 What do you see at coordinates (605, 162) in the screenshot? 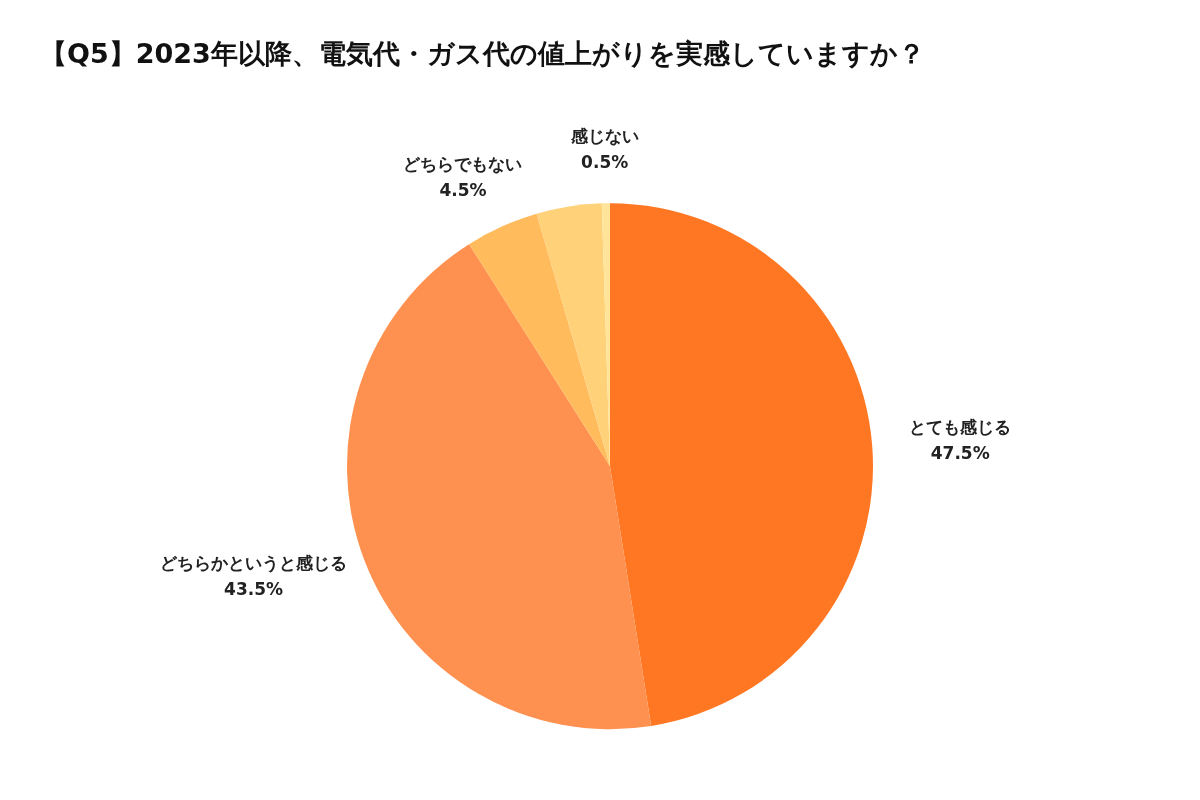
I see `data-label: 0.5%` at bounding box center [605, 162].